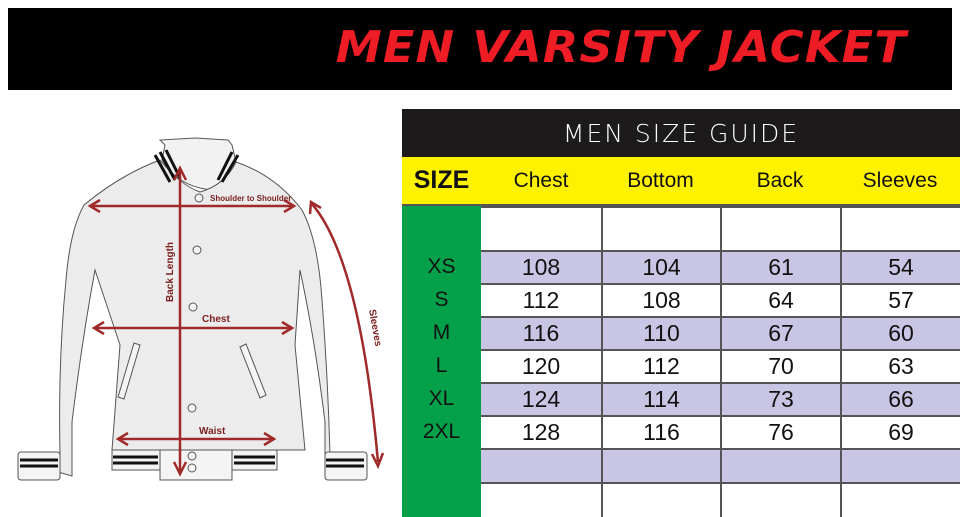 The width and height of the screenshot is (960, 517). Describe the element at coordinates (900, 366) in the screenshot. I see `table-cell: 63` at that location.